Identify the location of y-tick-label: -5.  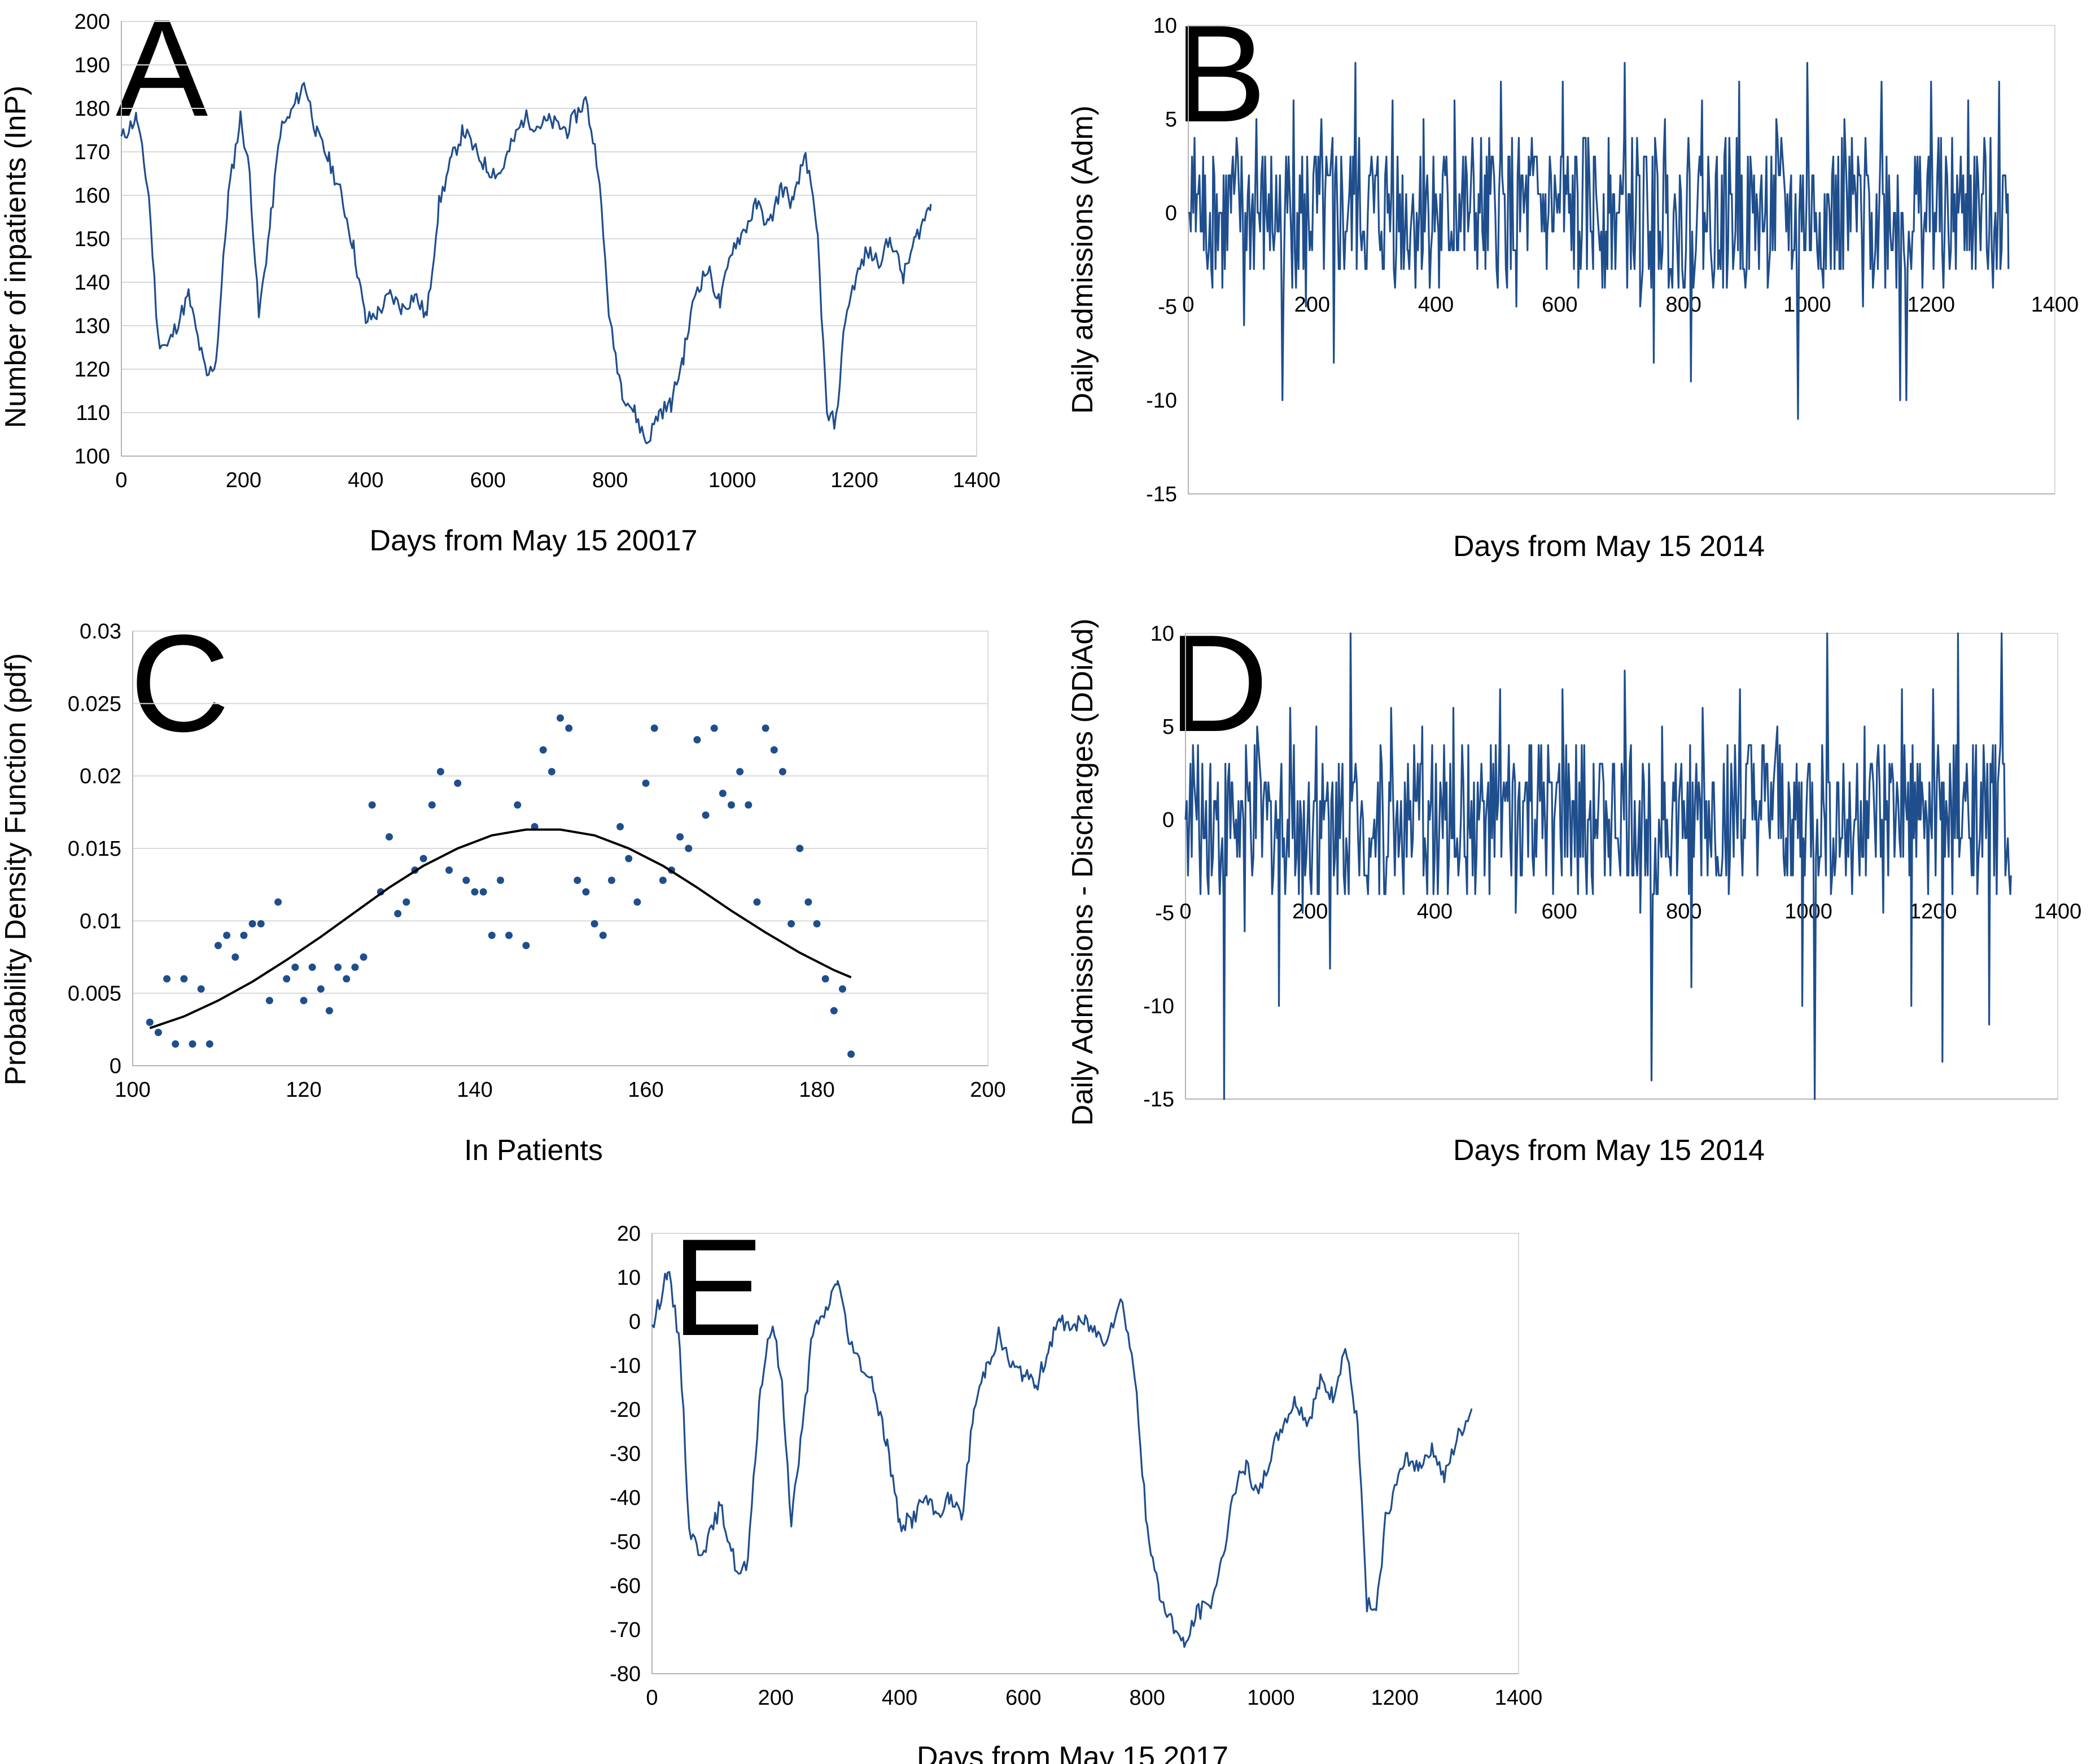
(1164, 913).